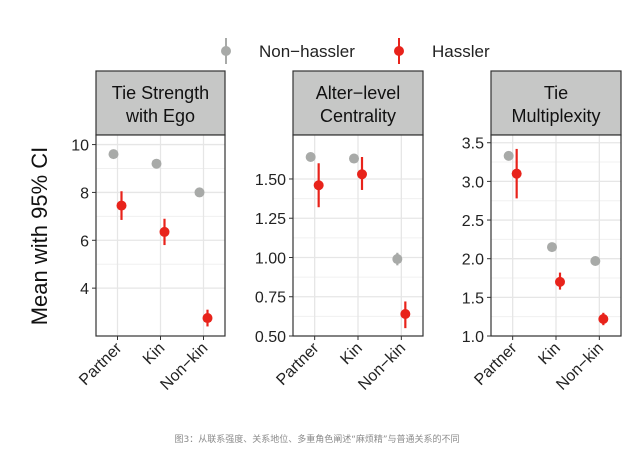 The image size is (634, 461). Describe the element at coordinates (461, 51) in the screenshot. I see `legend-hassler-label: Hassler` at that location.